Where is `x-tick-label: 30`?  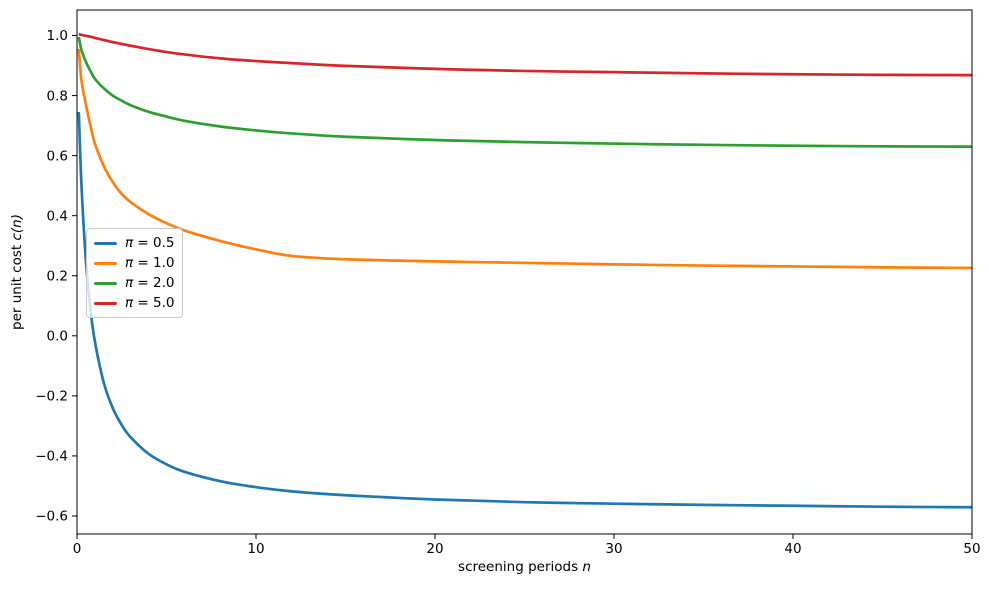
x-tick-label: 30 is located at coordinates (613, 549).